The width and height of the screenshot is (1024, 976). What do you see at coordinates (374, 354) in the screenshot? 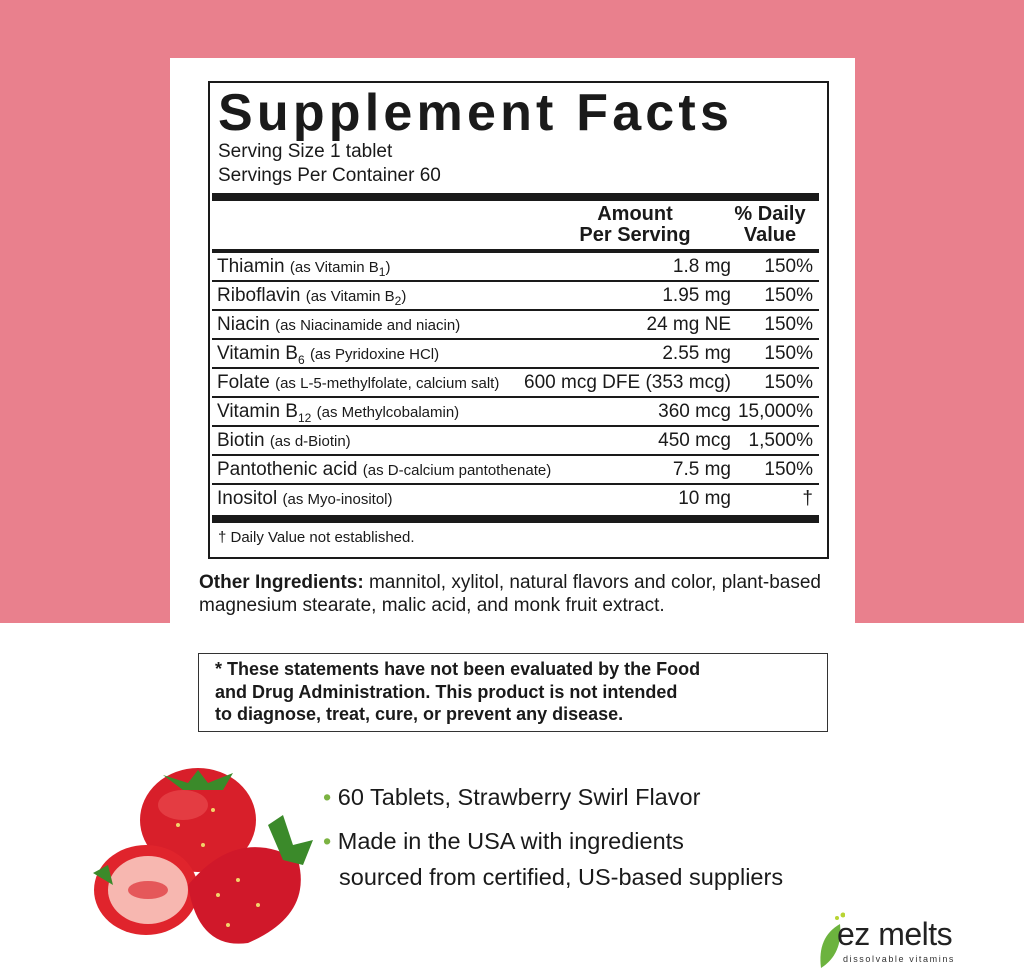
I see `nutrient-source: (as Pyridoxine HCl)` at bounding box center [374, 354].